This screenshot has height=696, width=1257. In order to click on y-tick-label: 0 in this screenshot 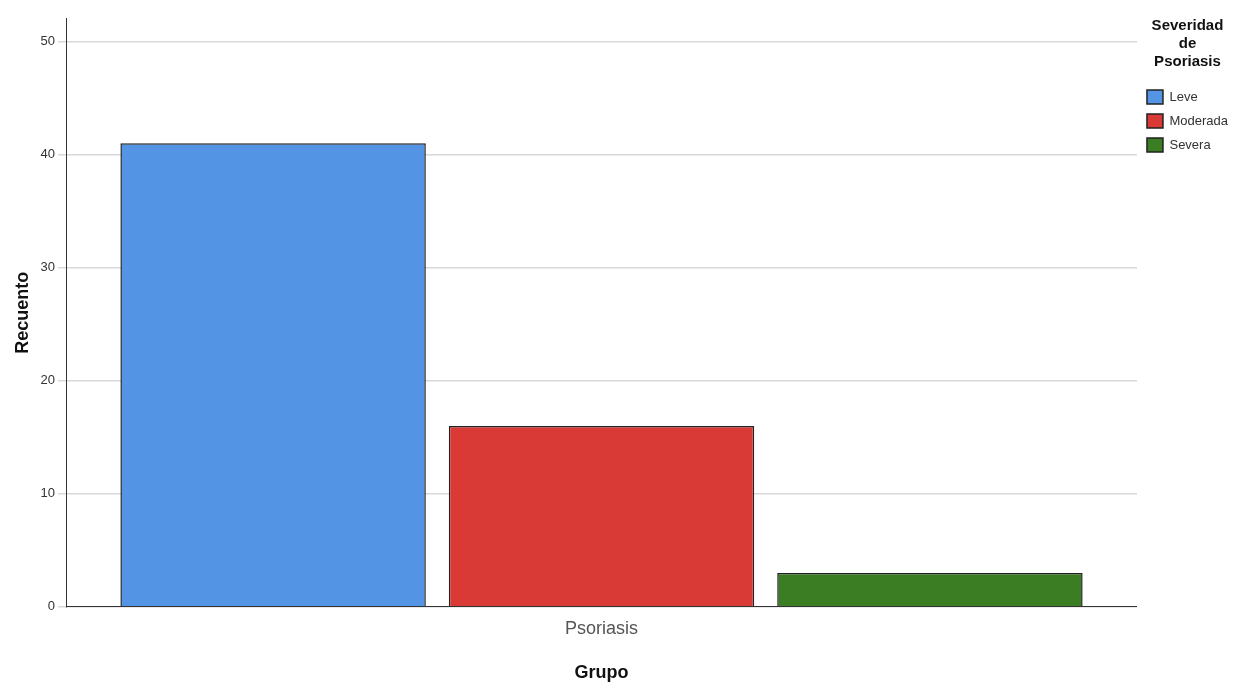, I will do `click(51, 606)`.